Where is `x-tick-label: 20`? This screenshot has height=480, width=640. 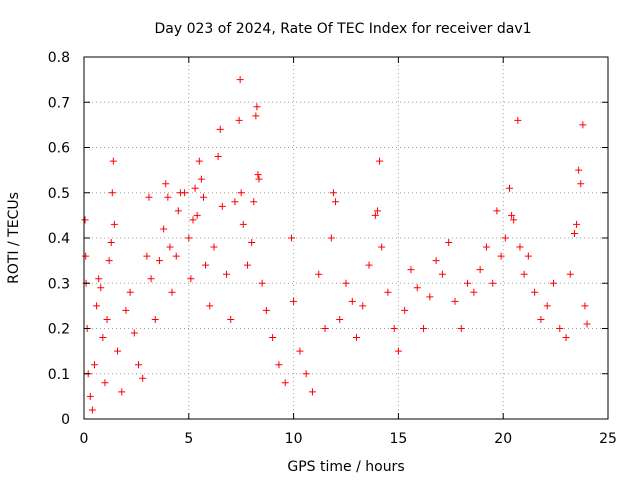
x-tick-label: 20 is located at coordinates (503, 439).